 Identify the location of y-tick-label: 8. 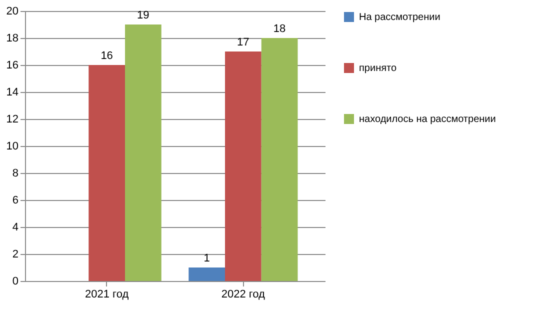
(15, 174).